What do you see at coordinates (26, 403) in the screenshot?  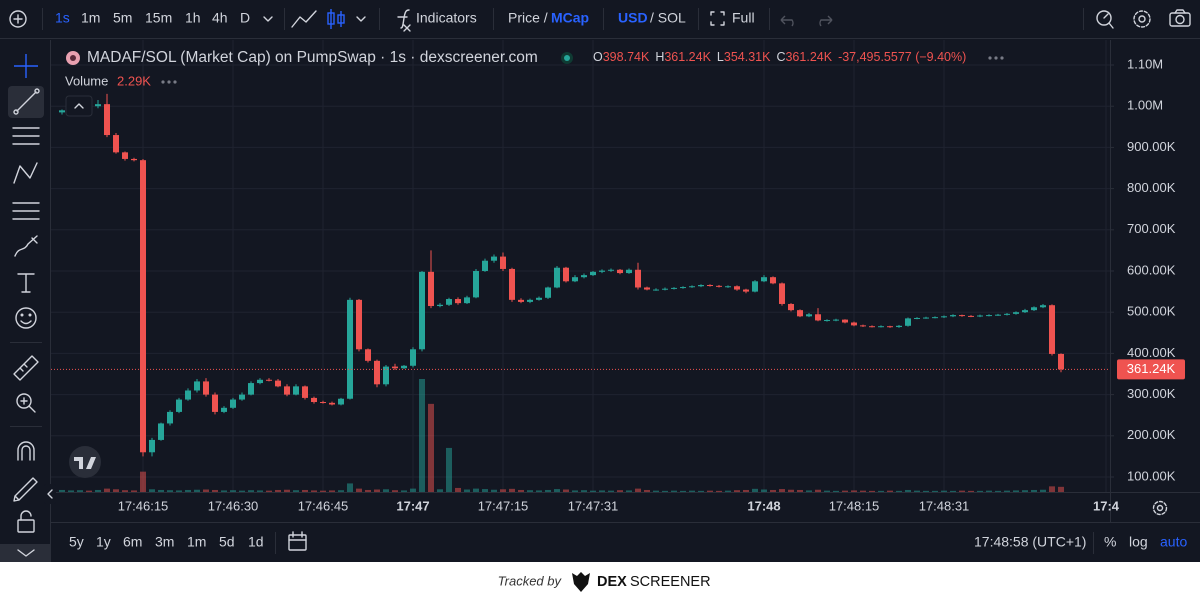 I see `zoom-tool` at bounding box center [26, 403].